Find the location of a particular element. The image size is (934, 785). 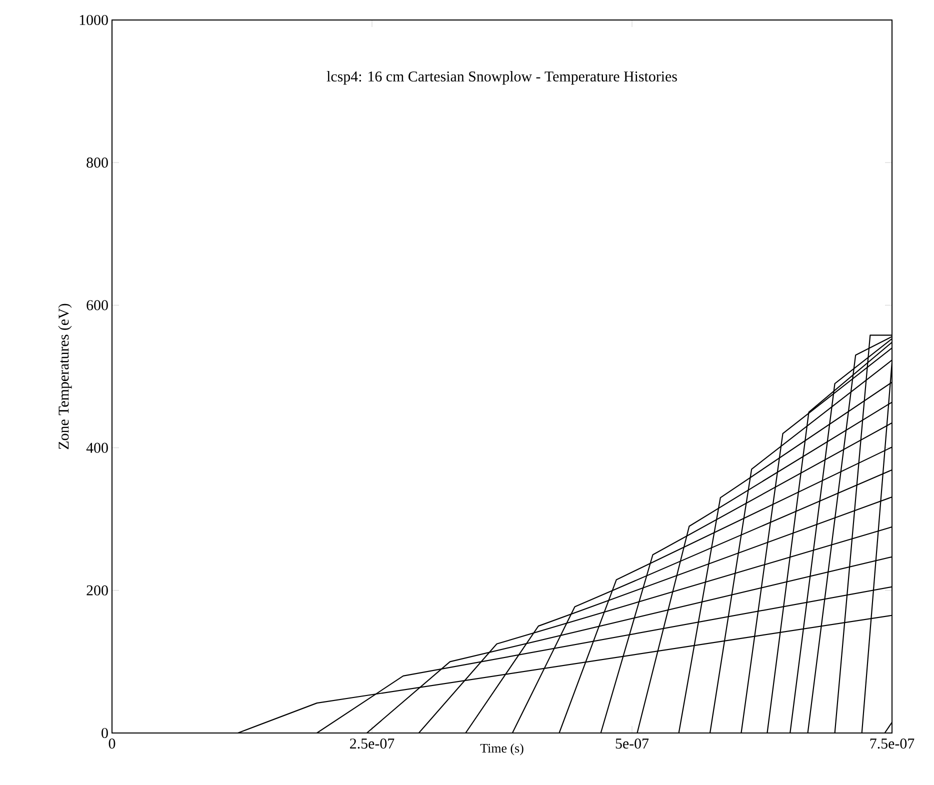

y-tick-label: 0 is located at coordinates (105, 733).